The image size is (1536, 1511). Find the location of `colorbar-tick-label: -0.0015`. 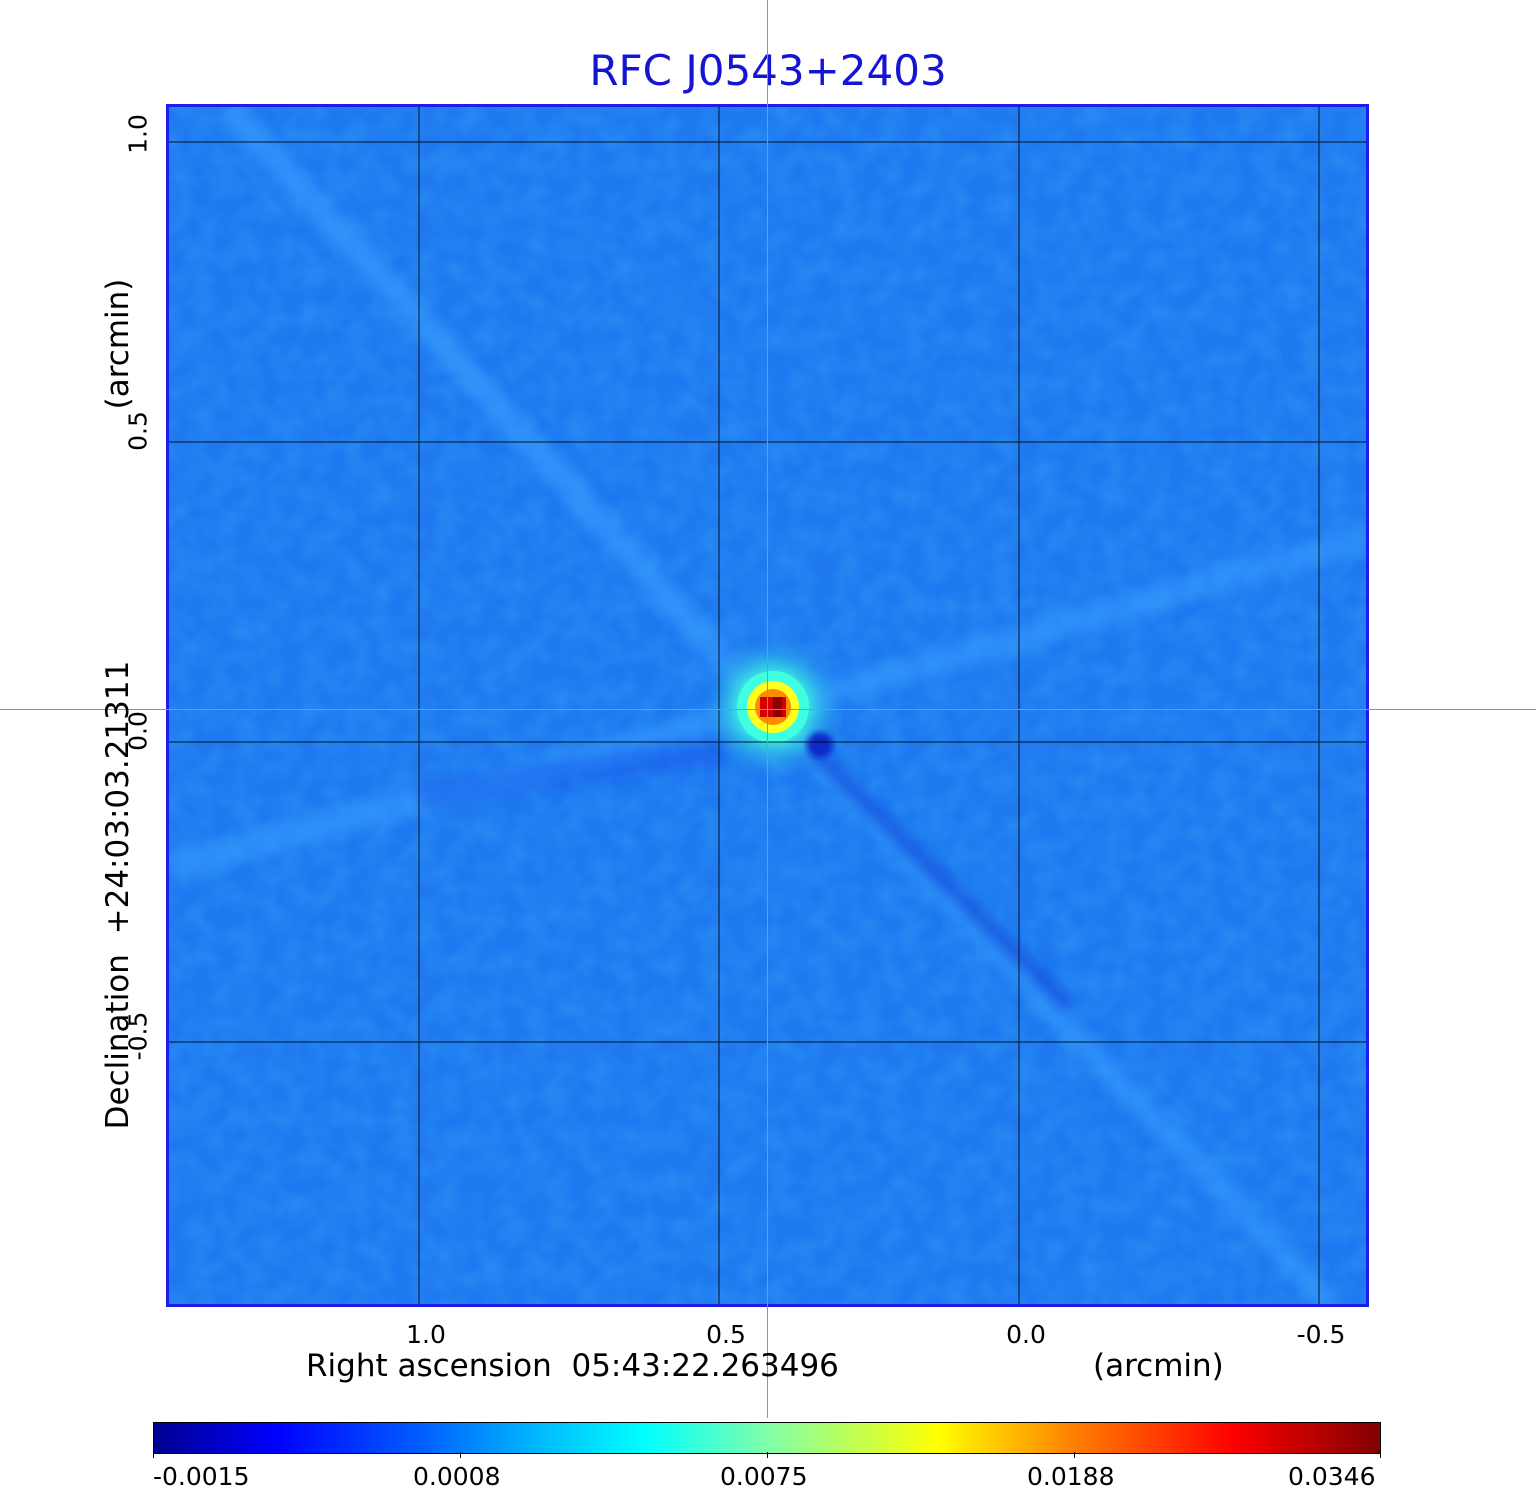

colorbar-tick-label: -0.0015 is located at coordinates (201, 1476).